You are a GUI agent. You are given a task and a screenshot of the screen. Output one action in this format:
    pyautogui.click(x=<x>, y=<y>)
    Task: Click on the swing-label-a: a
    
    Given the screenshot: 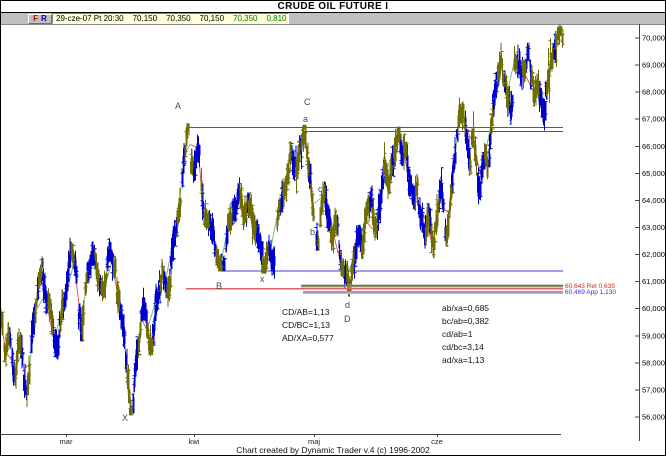 What is the action you would take?
    pyautogui.click(x=306, y=119)
    